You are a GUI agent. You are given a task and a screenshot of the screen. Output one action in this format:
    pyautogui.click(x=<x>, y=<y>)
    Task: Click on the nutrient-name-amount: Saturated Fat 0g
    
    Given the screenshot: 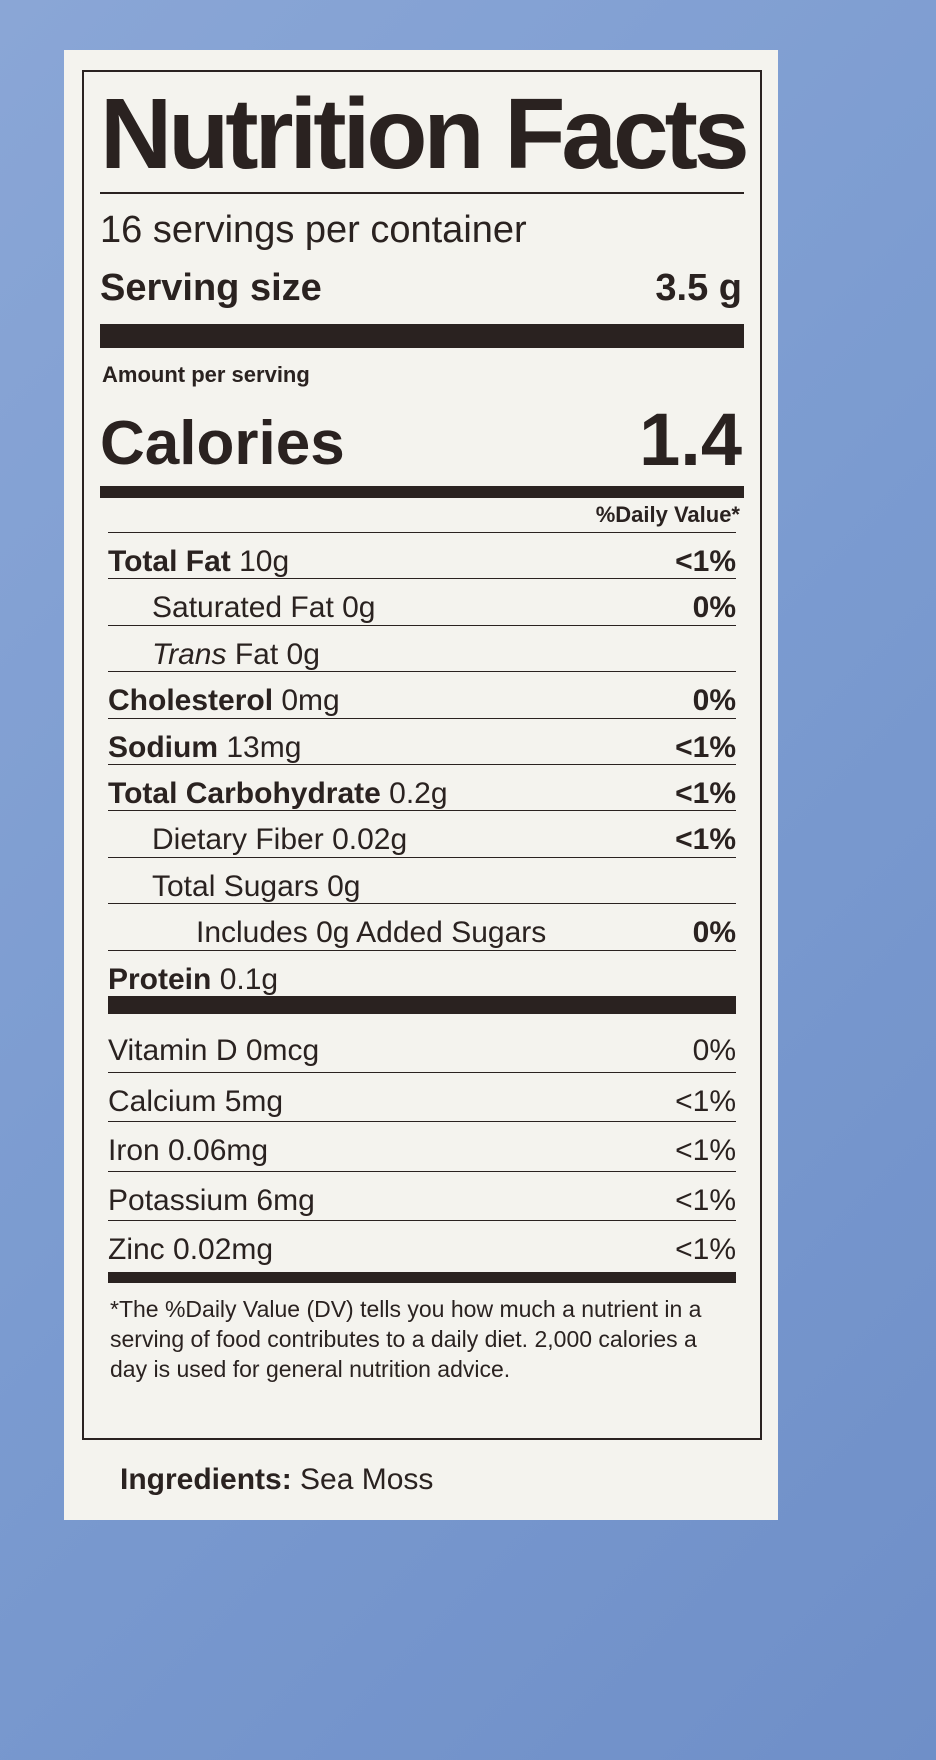 What is the action you would take?
    pyautogui.click(x=242, y=608)
    